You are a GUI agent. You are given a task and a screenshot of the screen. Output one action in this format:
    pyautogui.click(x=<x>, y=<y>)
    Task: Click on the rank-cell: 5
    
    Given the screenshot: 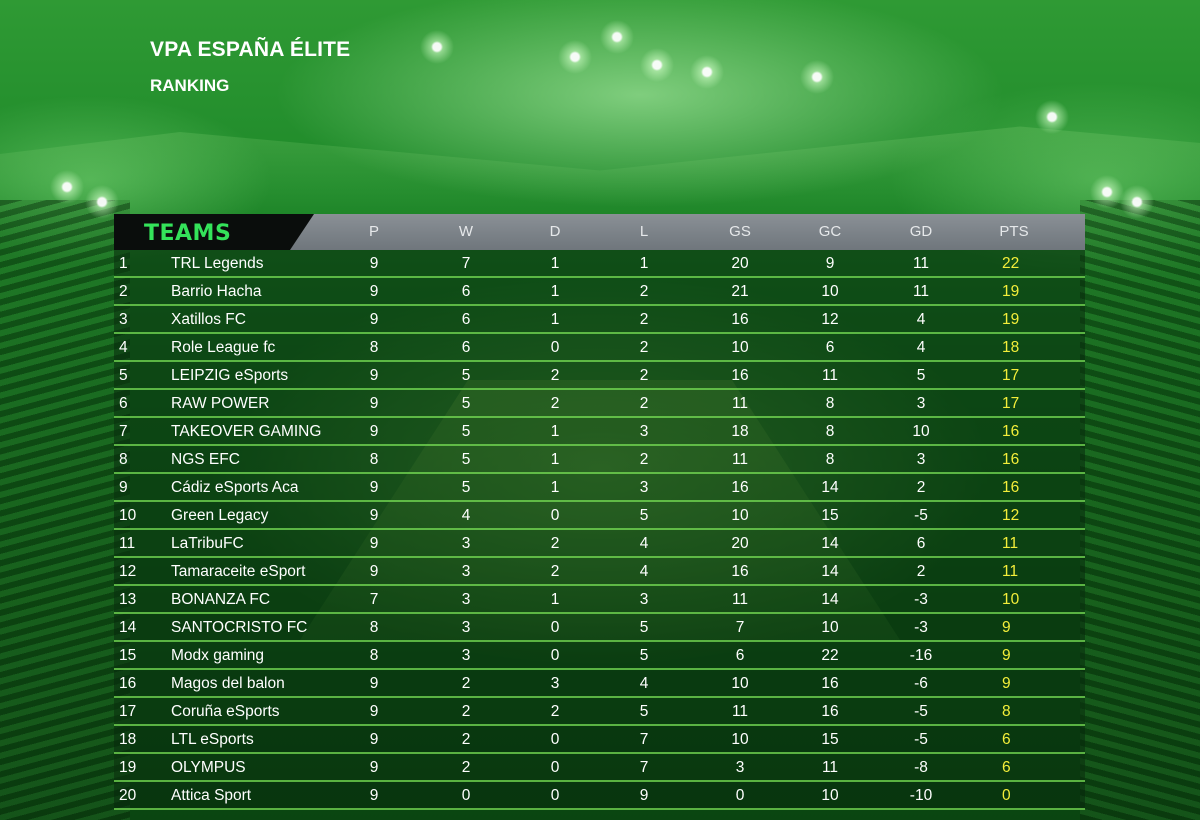 What is the action you would take?
    pyautogui.click(x=123, y=375)
    